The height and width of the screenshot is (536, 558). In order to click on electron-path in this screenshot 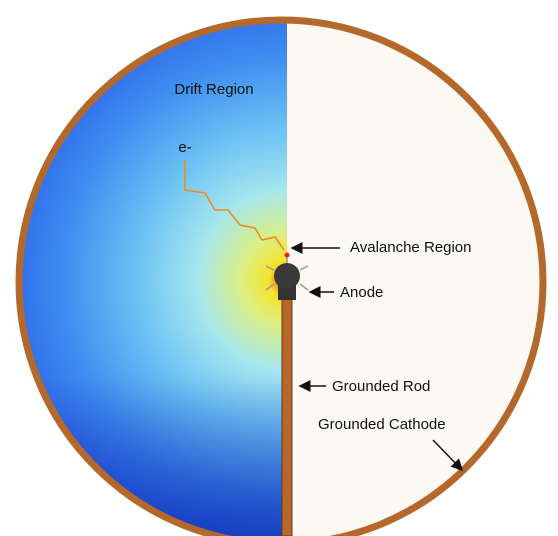, I will do `click(234, 205)`.